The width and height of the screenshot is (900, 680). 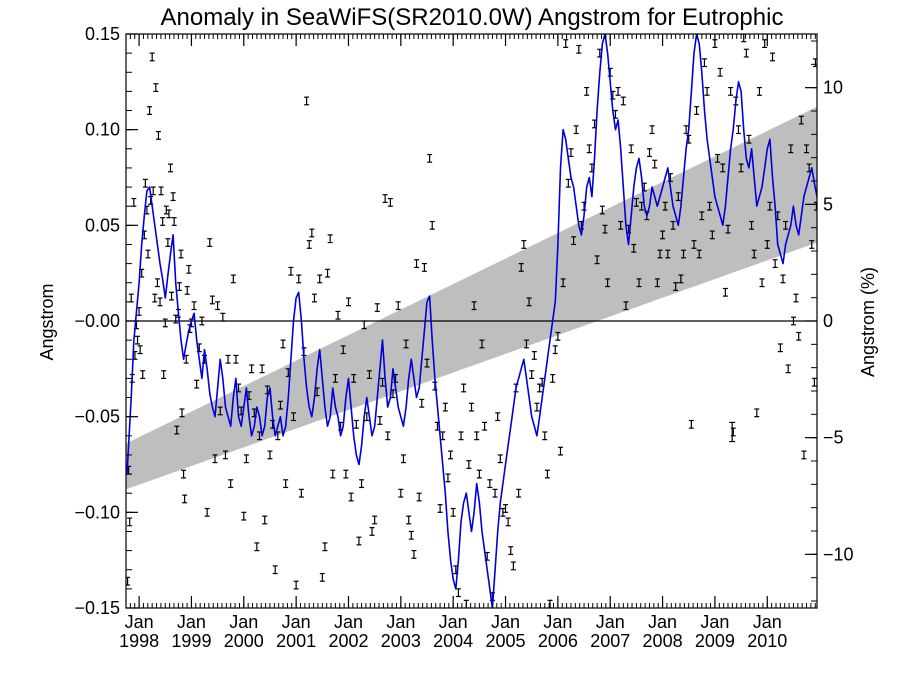 I want to click on x-tick-label-year: 2004, so click(x=453, y=641).